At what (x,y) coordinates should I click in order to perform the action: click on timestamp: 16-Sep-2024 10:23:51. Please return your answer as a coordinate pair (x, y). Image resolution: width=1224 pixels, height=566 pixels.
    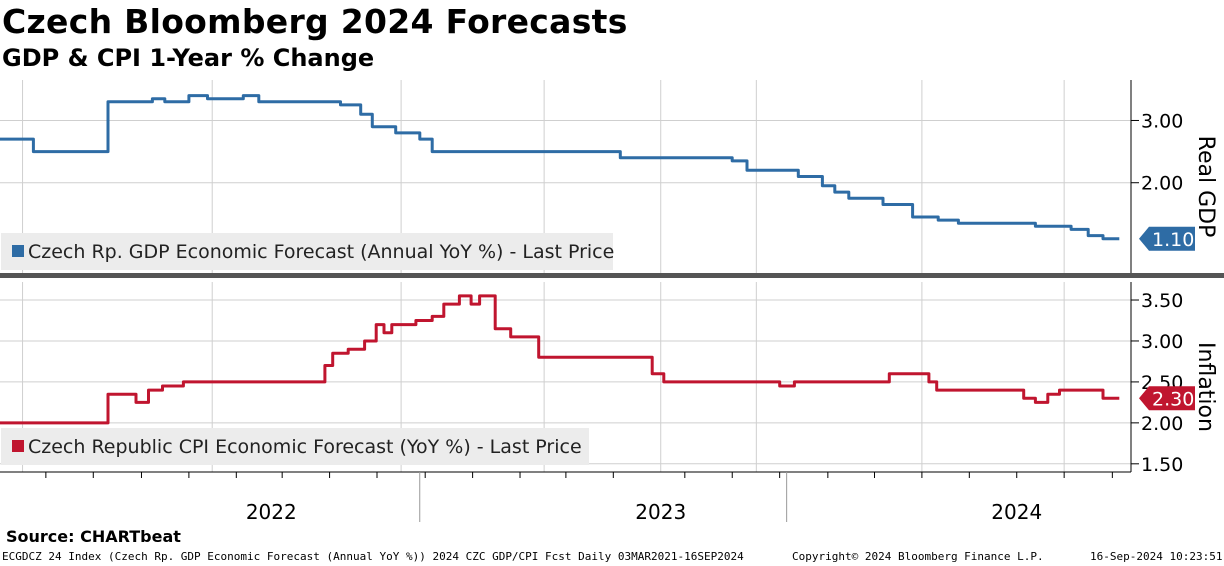
    Looking at the image, I should click on (1156, 556).